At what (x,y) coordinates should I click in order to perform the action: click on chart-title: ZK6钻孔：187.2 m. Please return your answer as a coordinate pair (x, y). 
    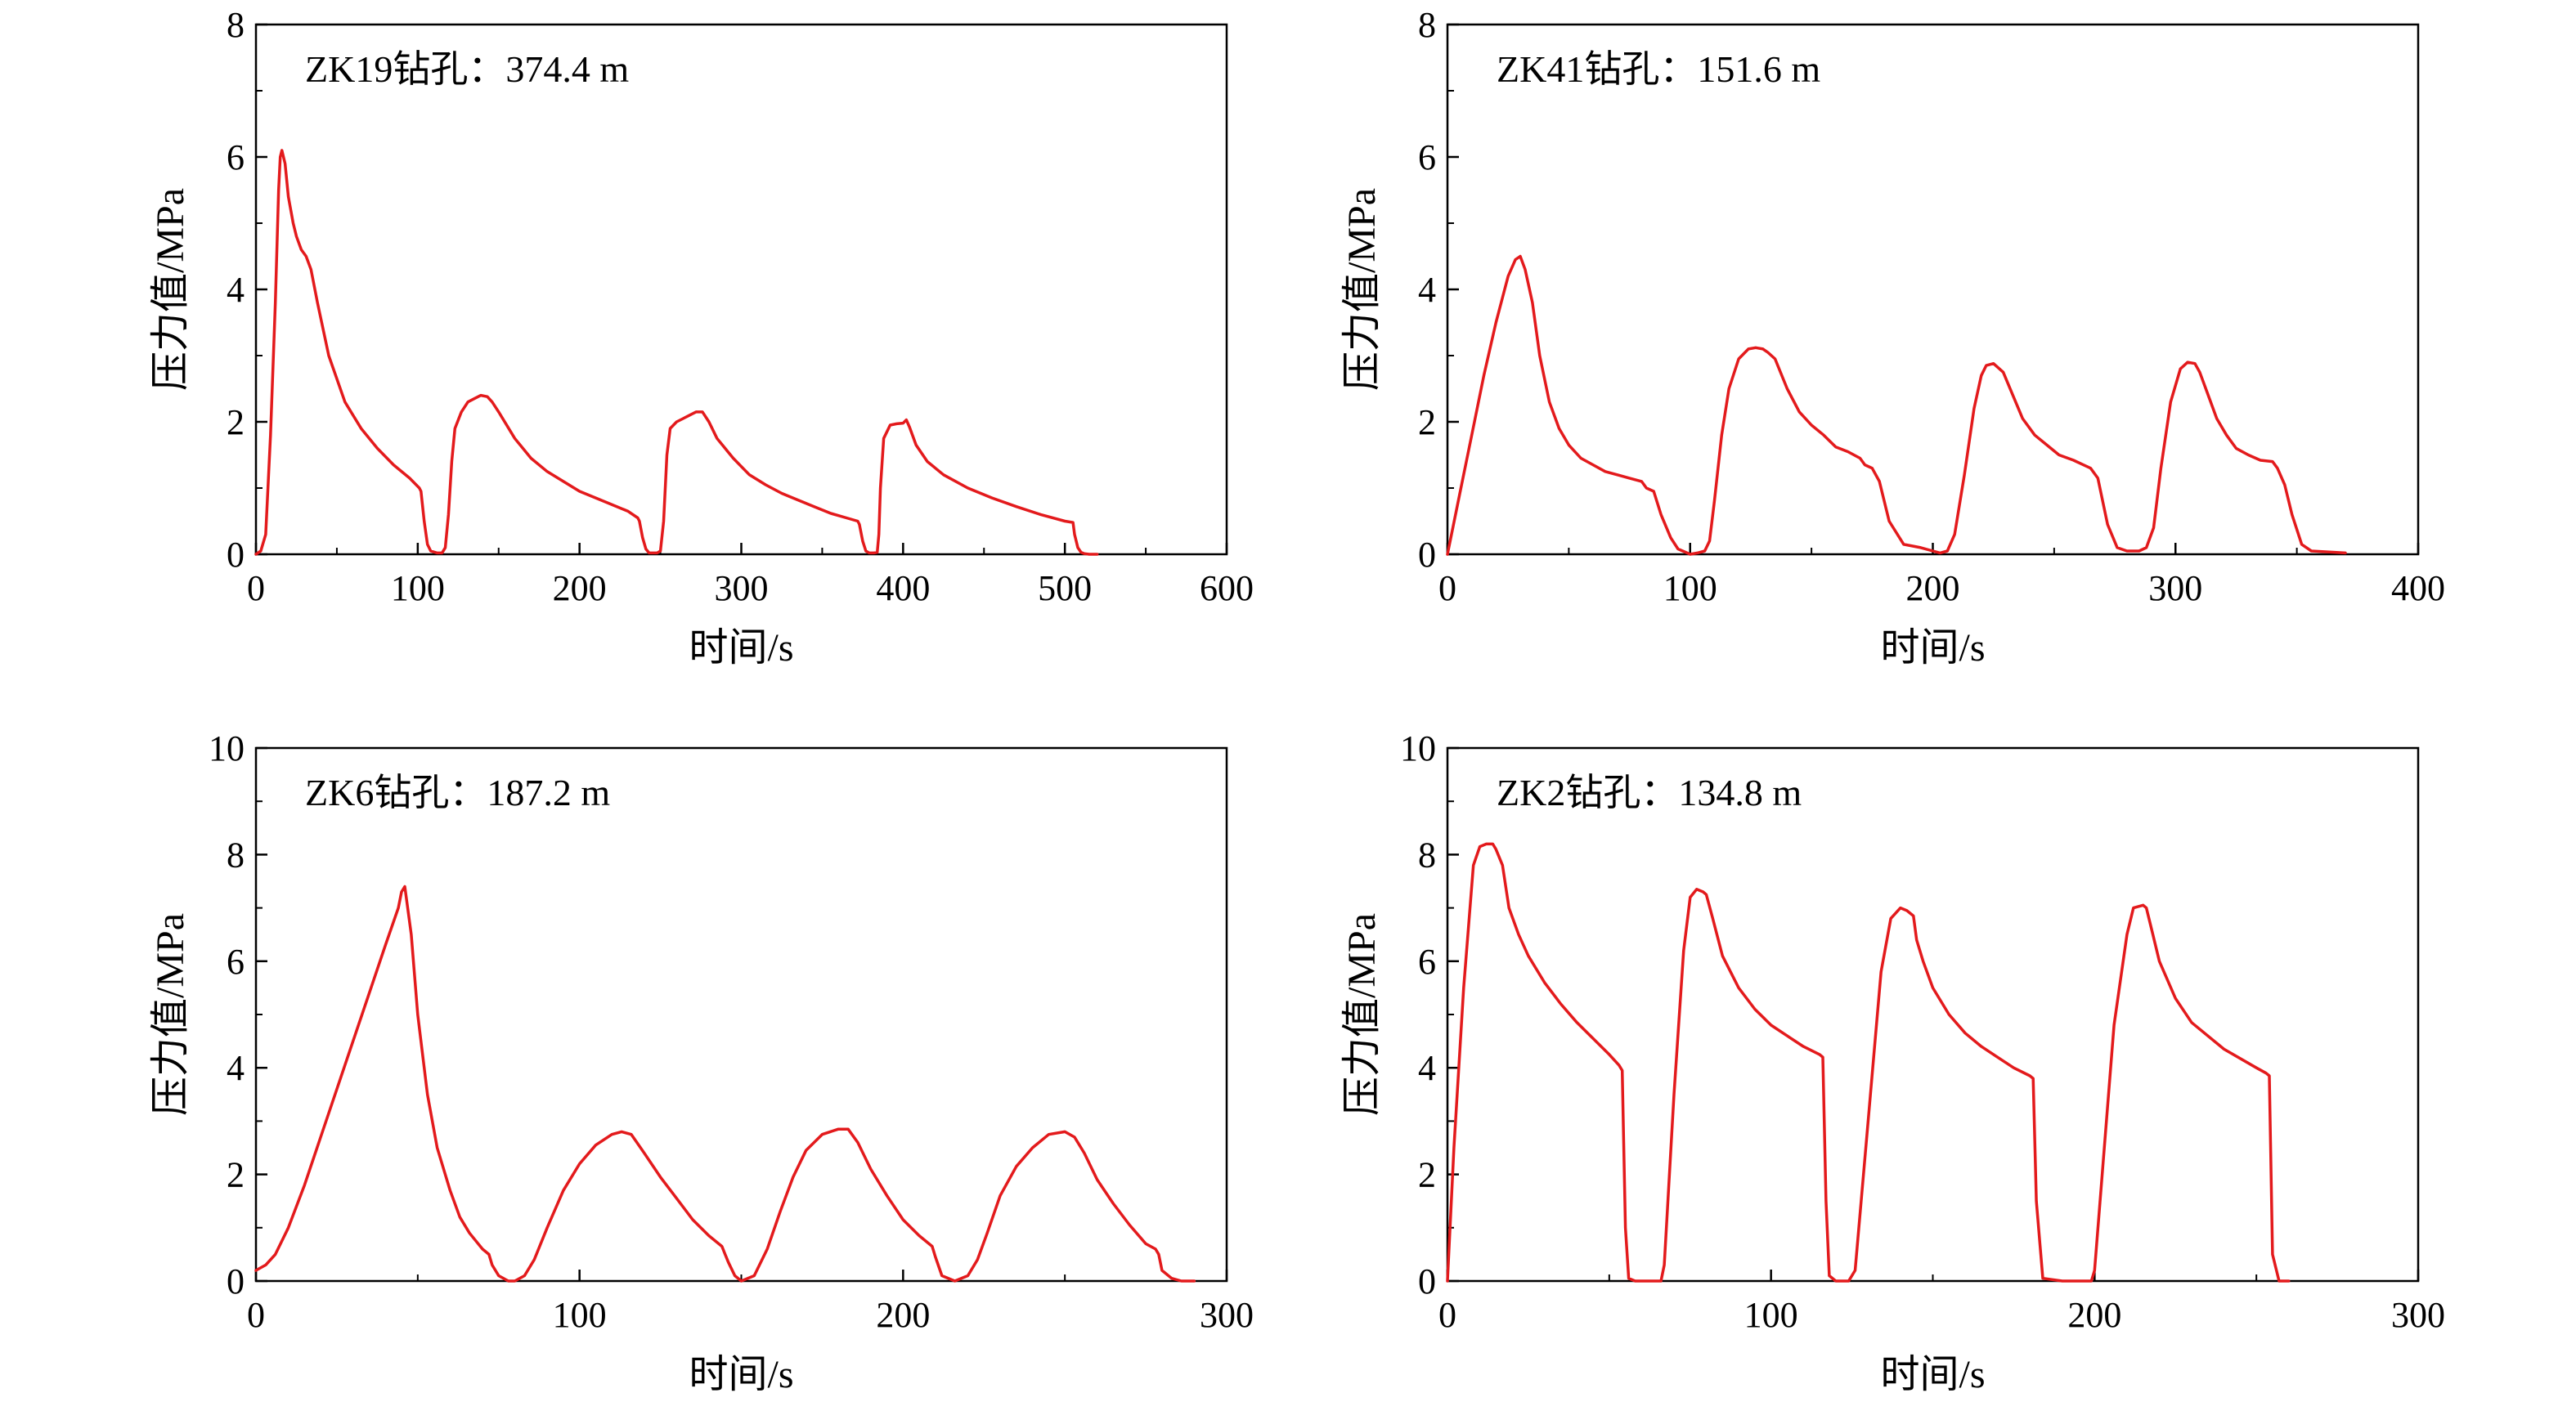
    Looking at the image, I should click on (458, 792).